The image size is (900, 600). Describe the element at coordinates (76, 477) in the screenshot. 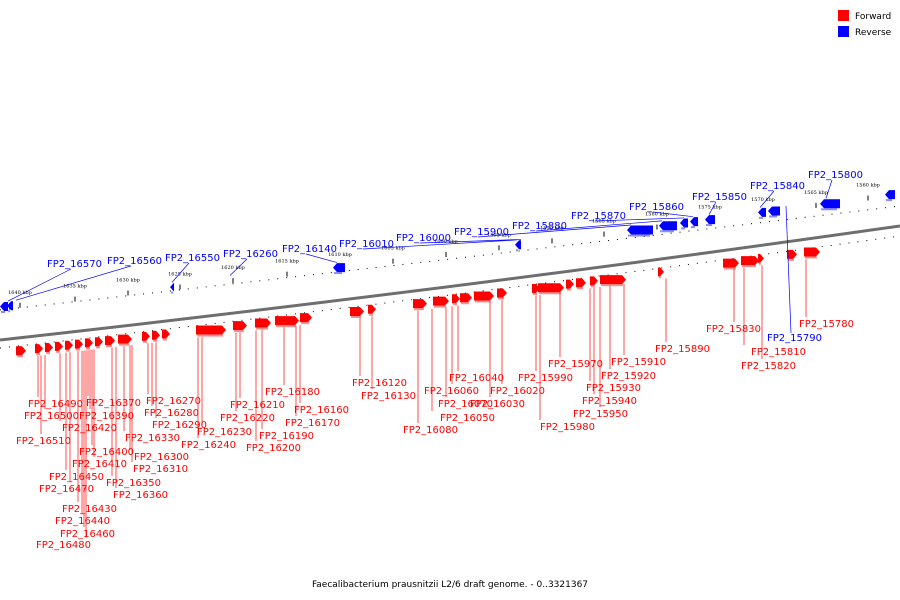

I see `forward-gene-label: FP2_16450` at that location.